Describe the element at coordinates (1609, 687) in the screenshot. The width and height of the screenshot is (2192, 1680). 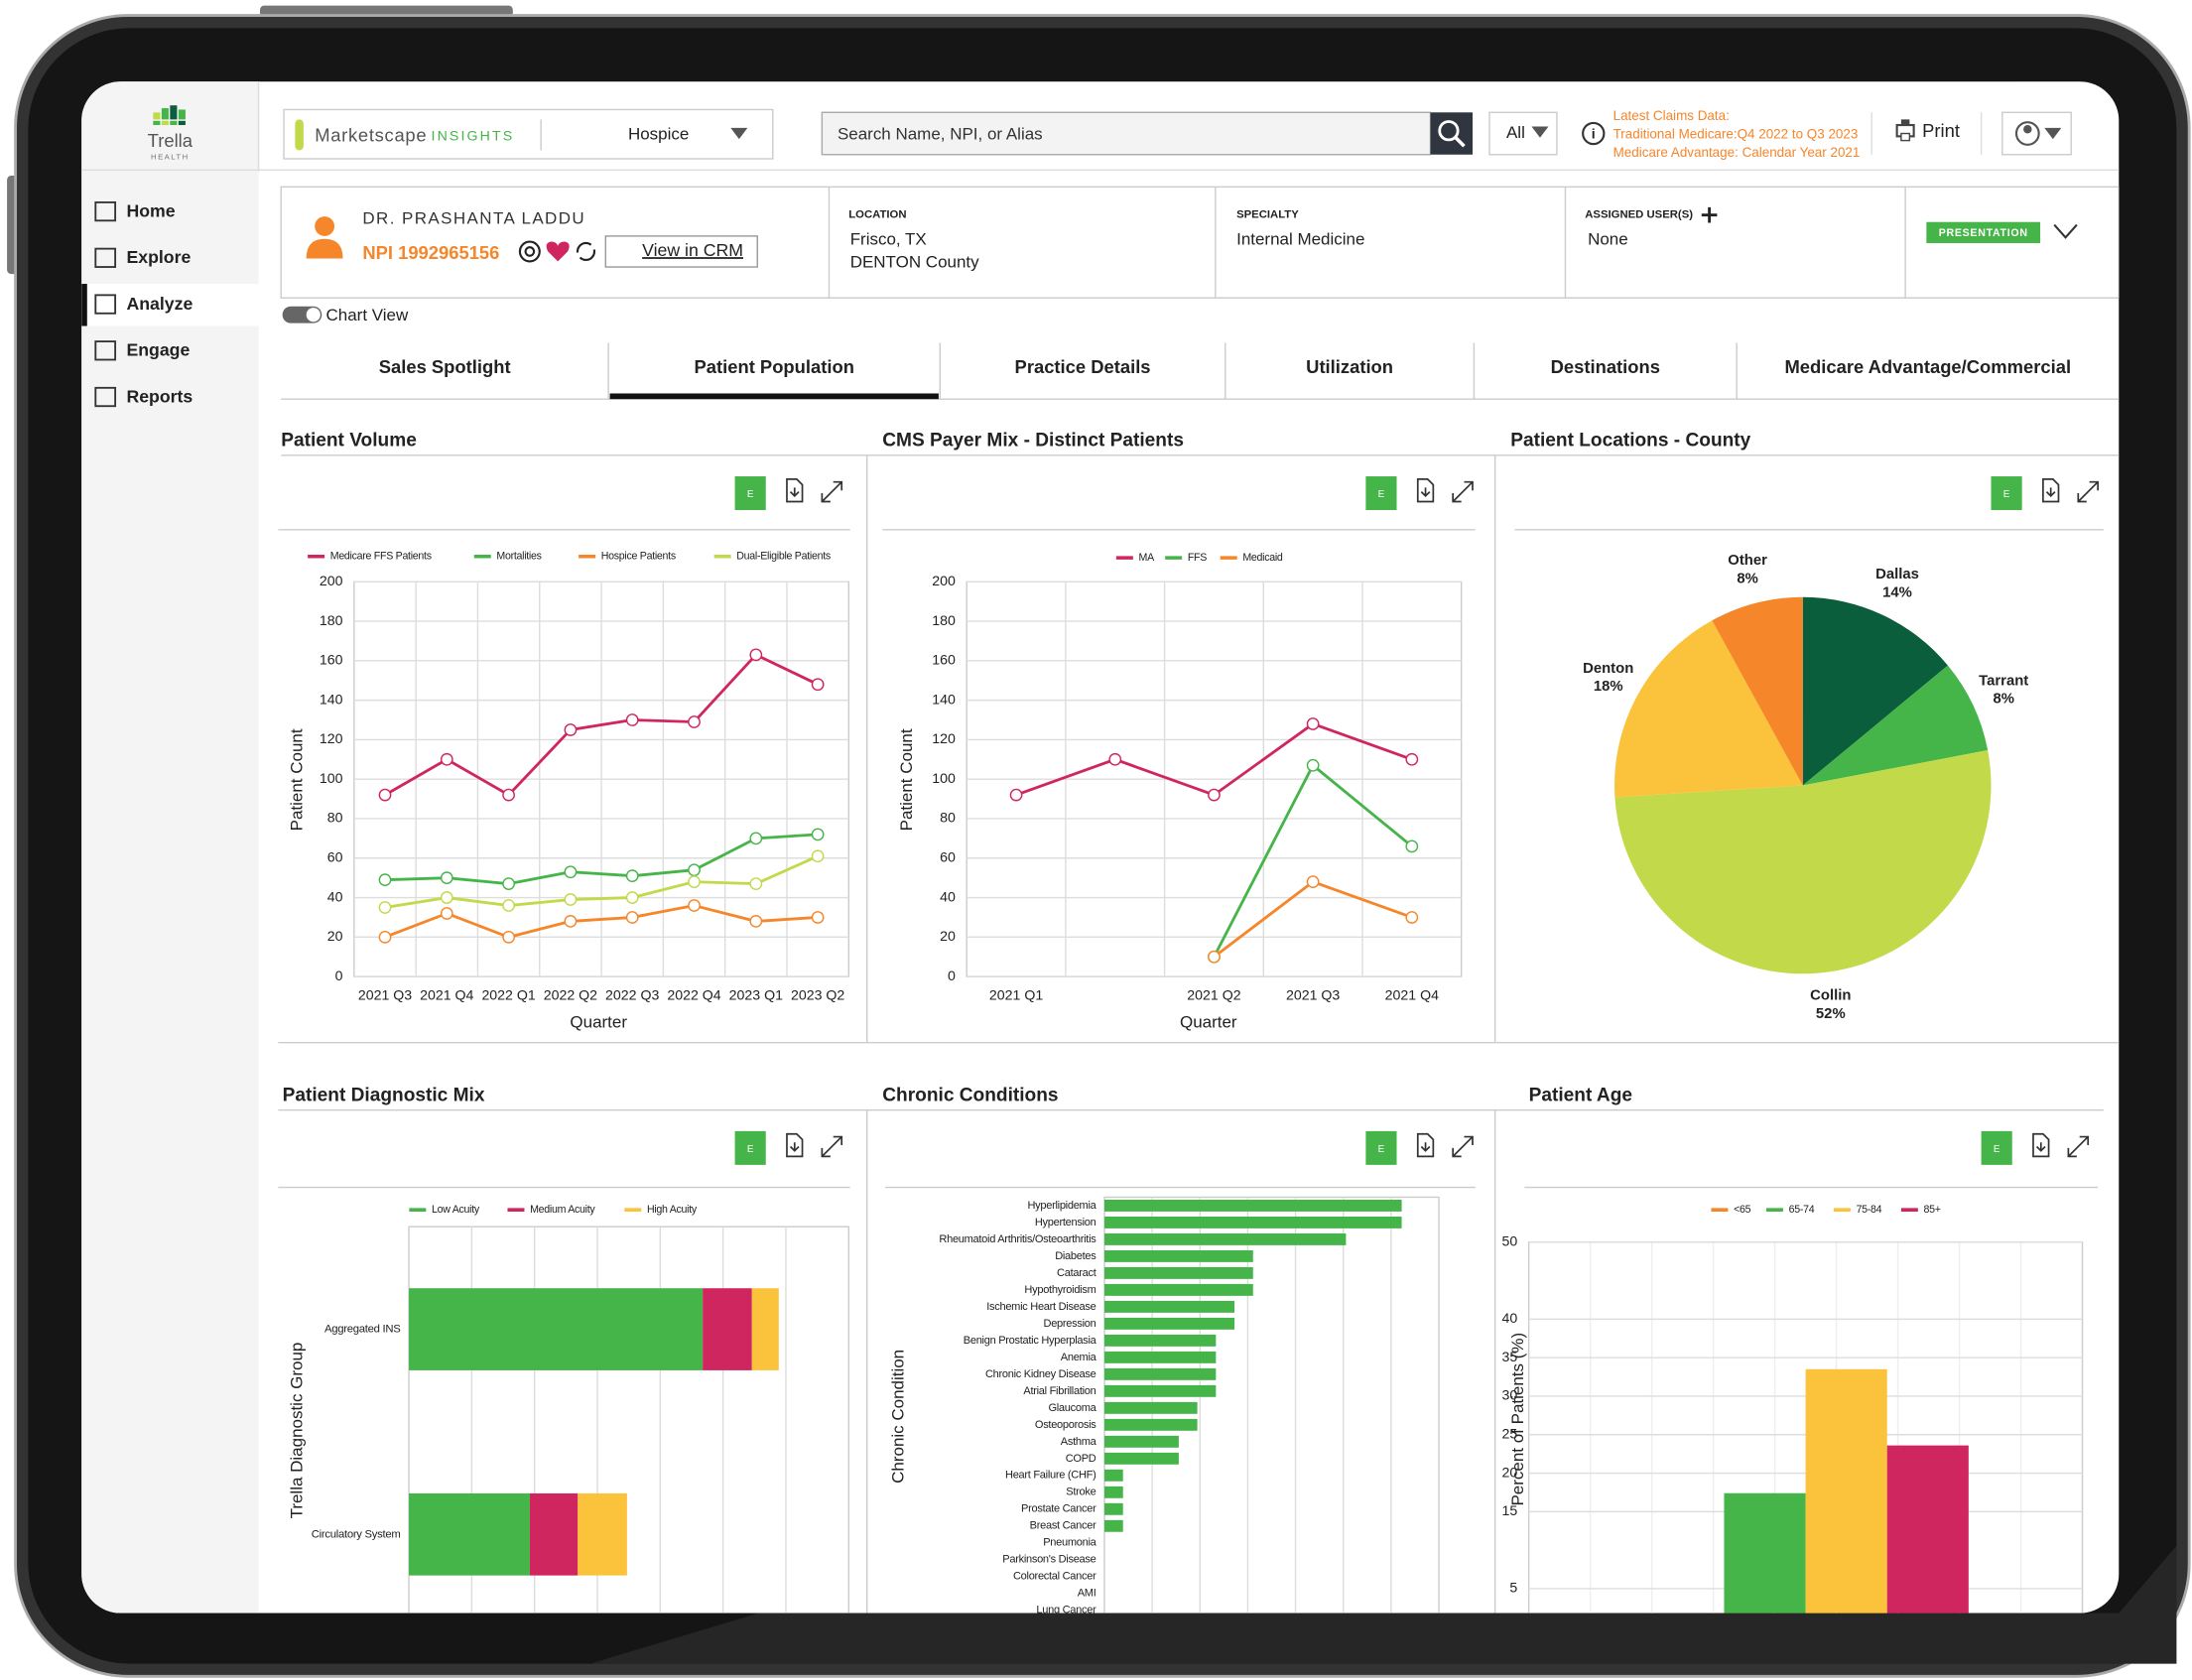
I see `slice-value: 18%` at that location.